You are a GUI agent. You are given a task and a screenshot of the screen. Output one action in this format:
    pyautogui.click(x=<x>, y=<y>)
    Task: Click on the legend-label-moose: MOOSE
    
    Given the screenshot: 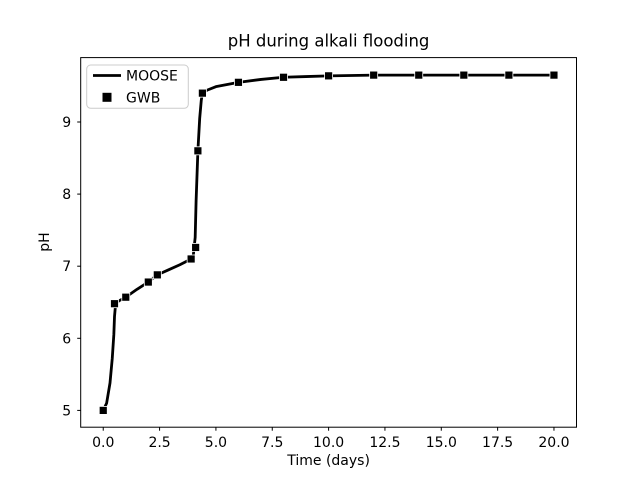 What is the action you would take?
    pyautogui.click(x=152, y=76)
    